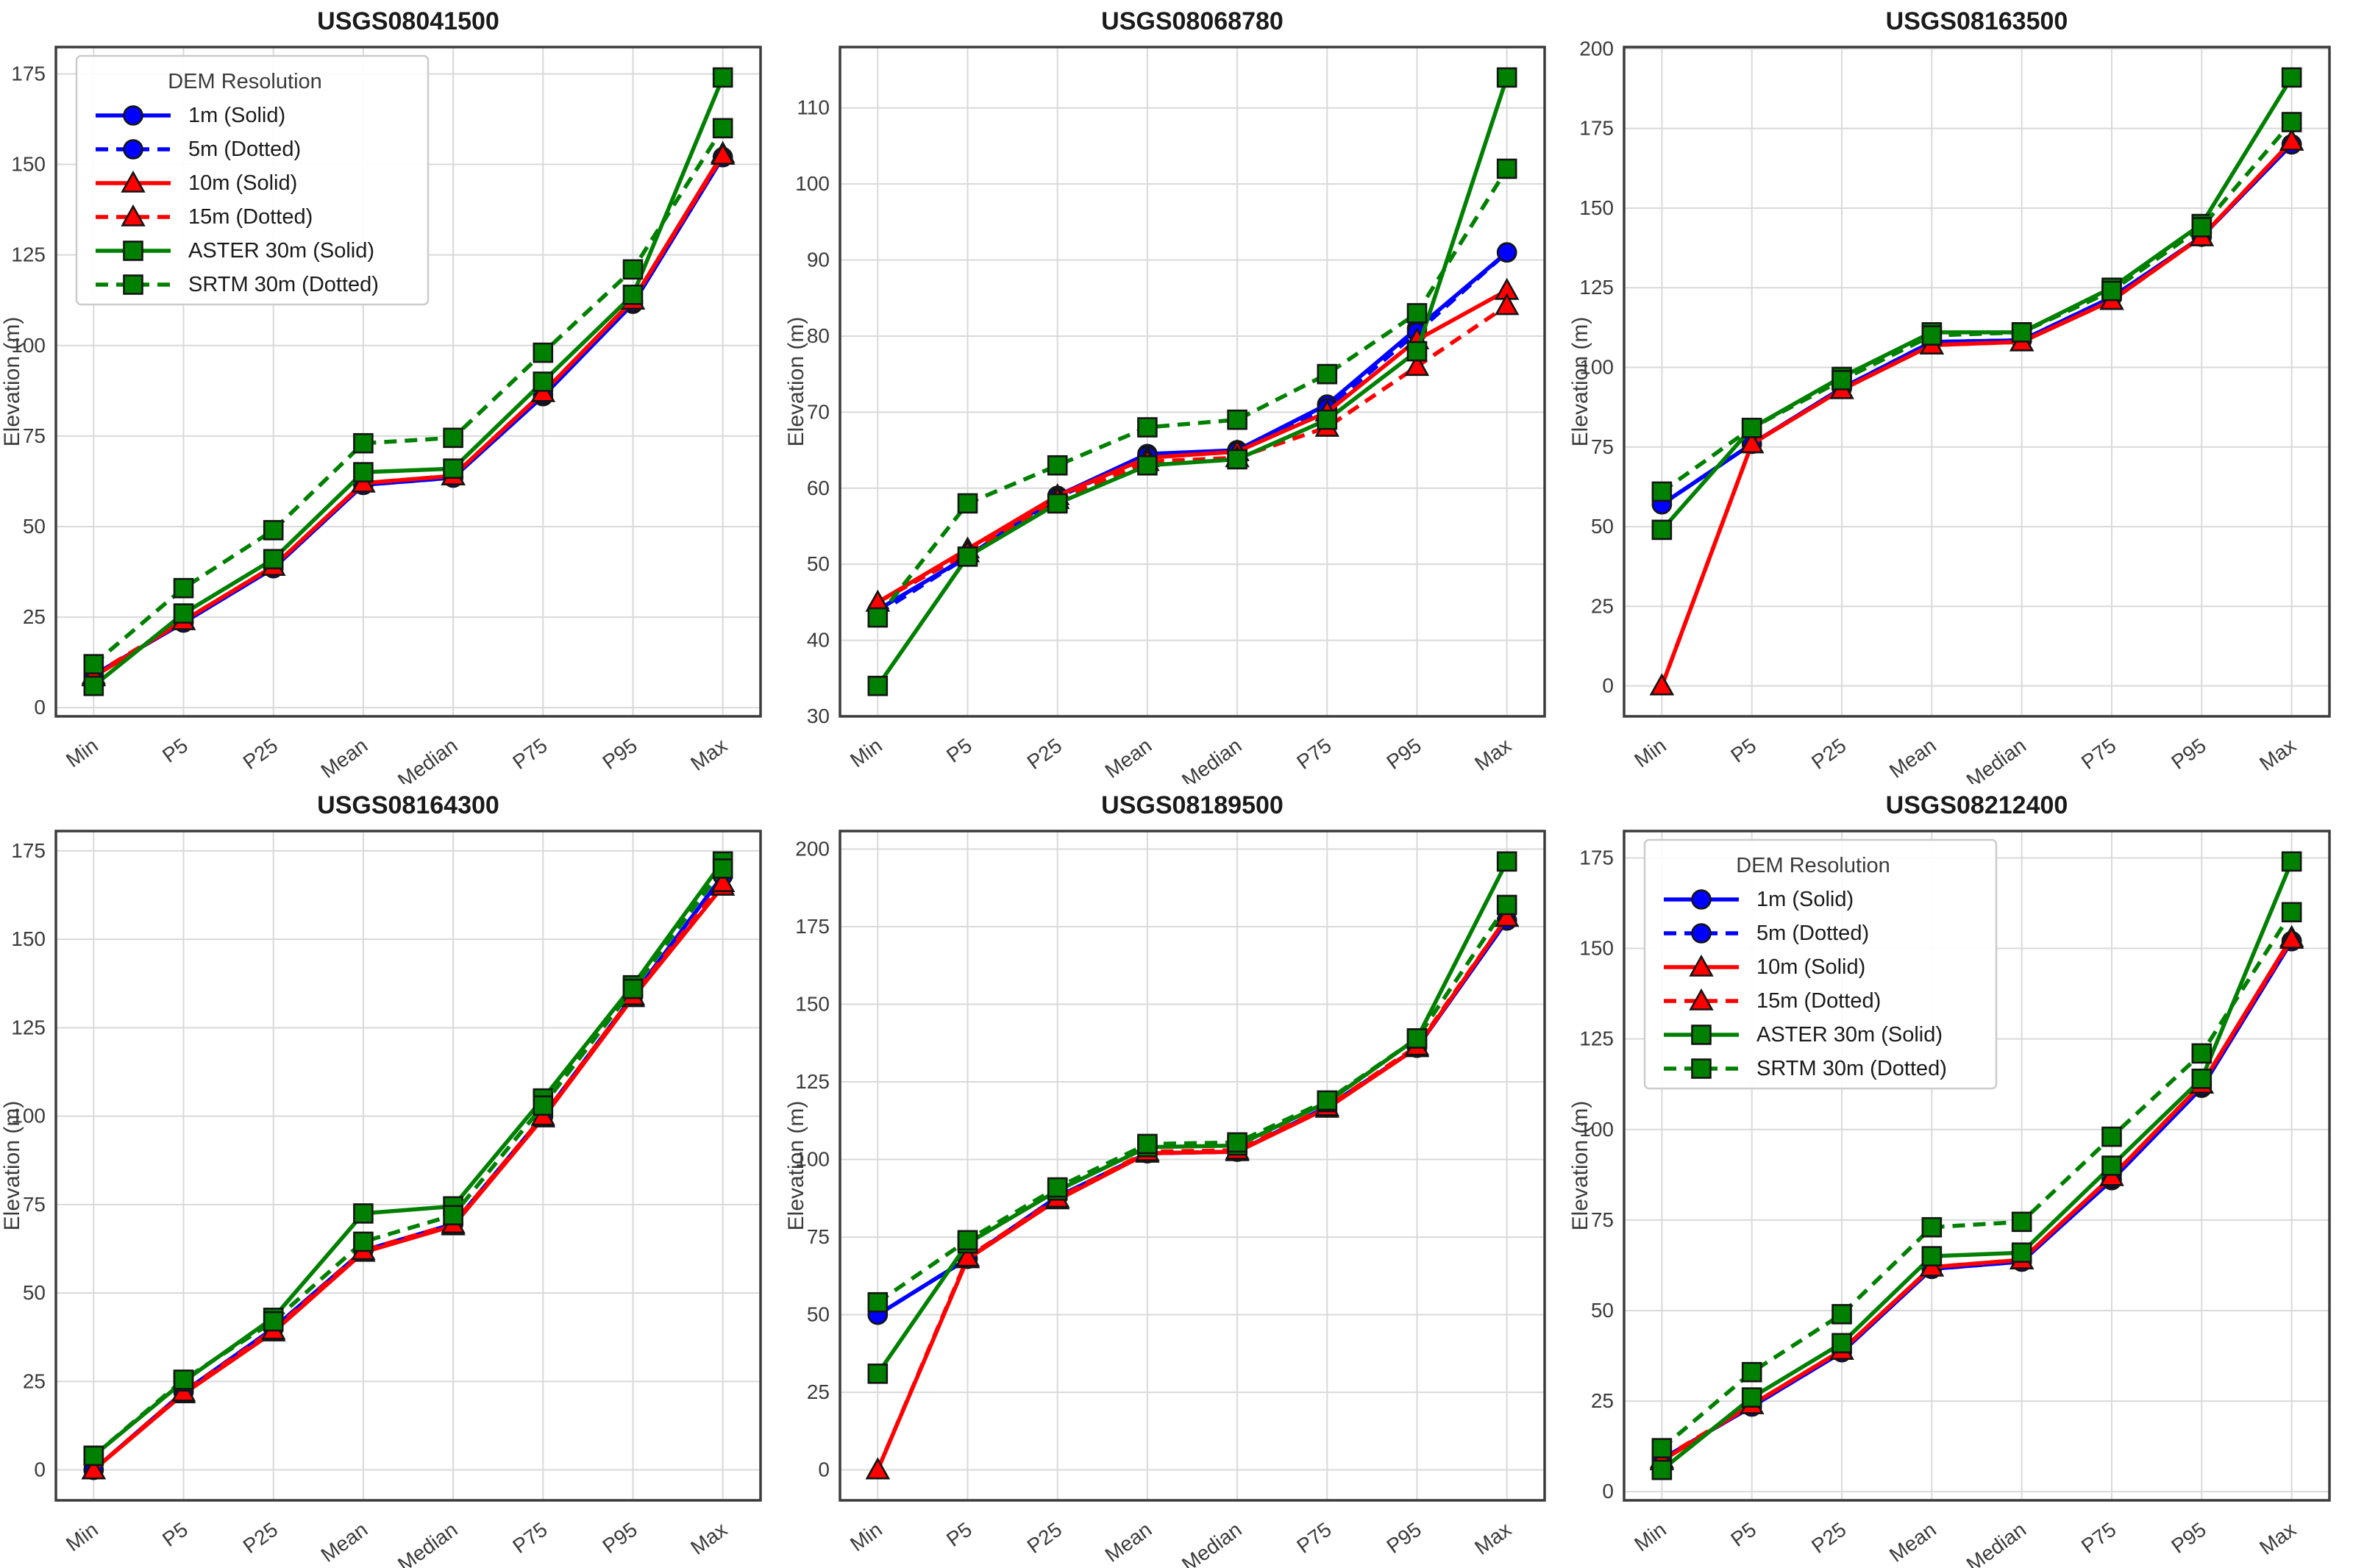 This screenshot has height=1568, width=2353. Describe the element at coordinates (29, 254) in the screenshot. I see `y-tick-label: 125` at that location.